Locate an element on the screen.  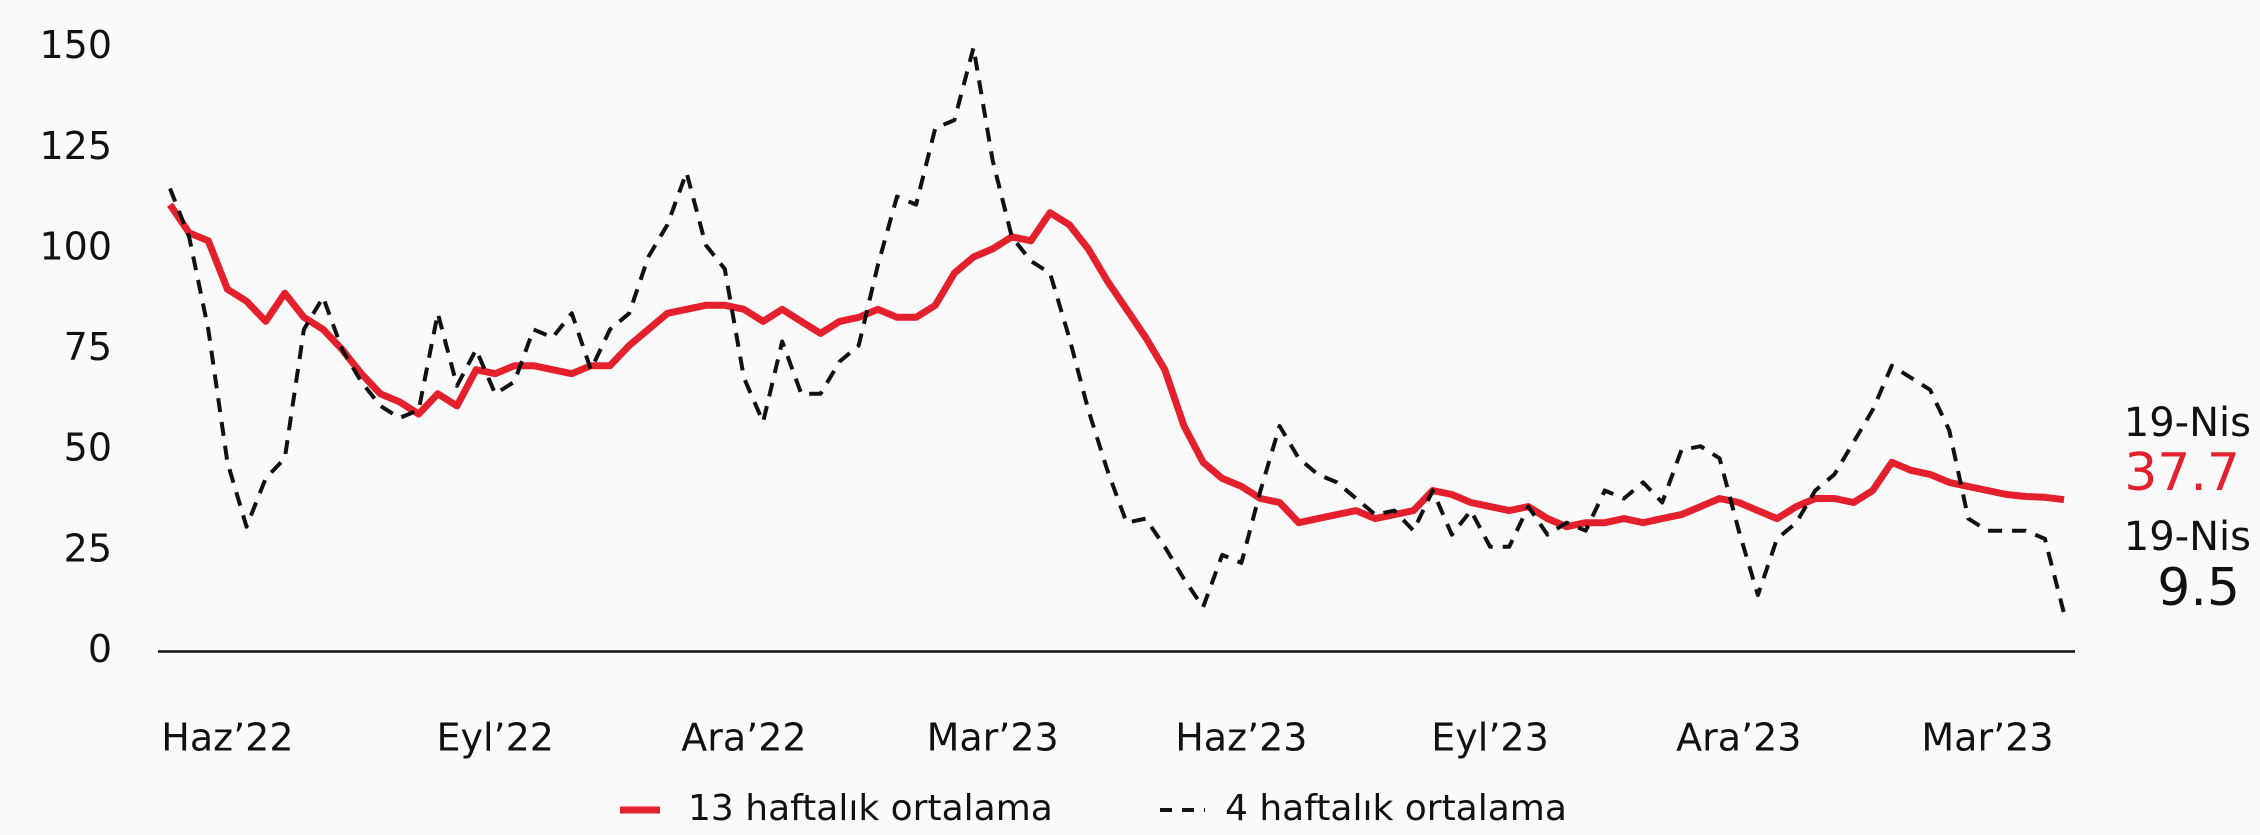
end-value-label: 9.5 is located at coordinates (2198, 588).